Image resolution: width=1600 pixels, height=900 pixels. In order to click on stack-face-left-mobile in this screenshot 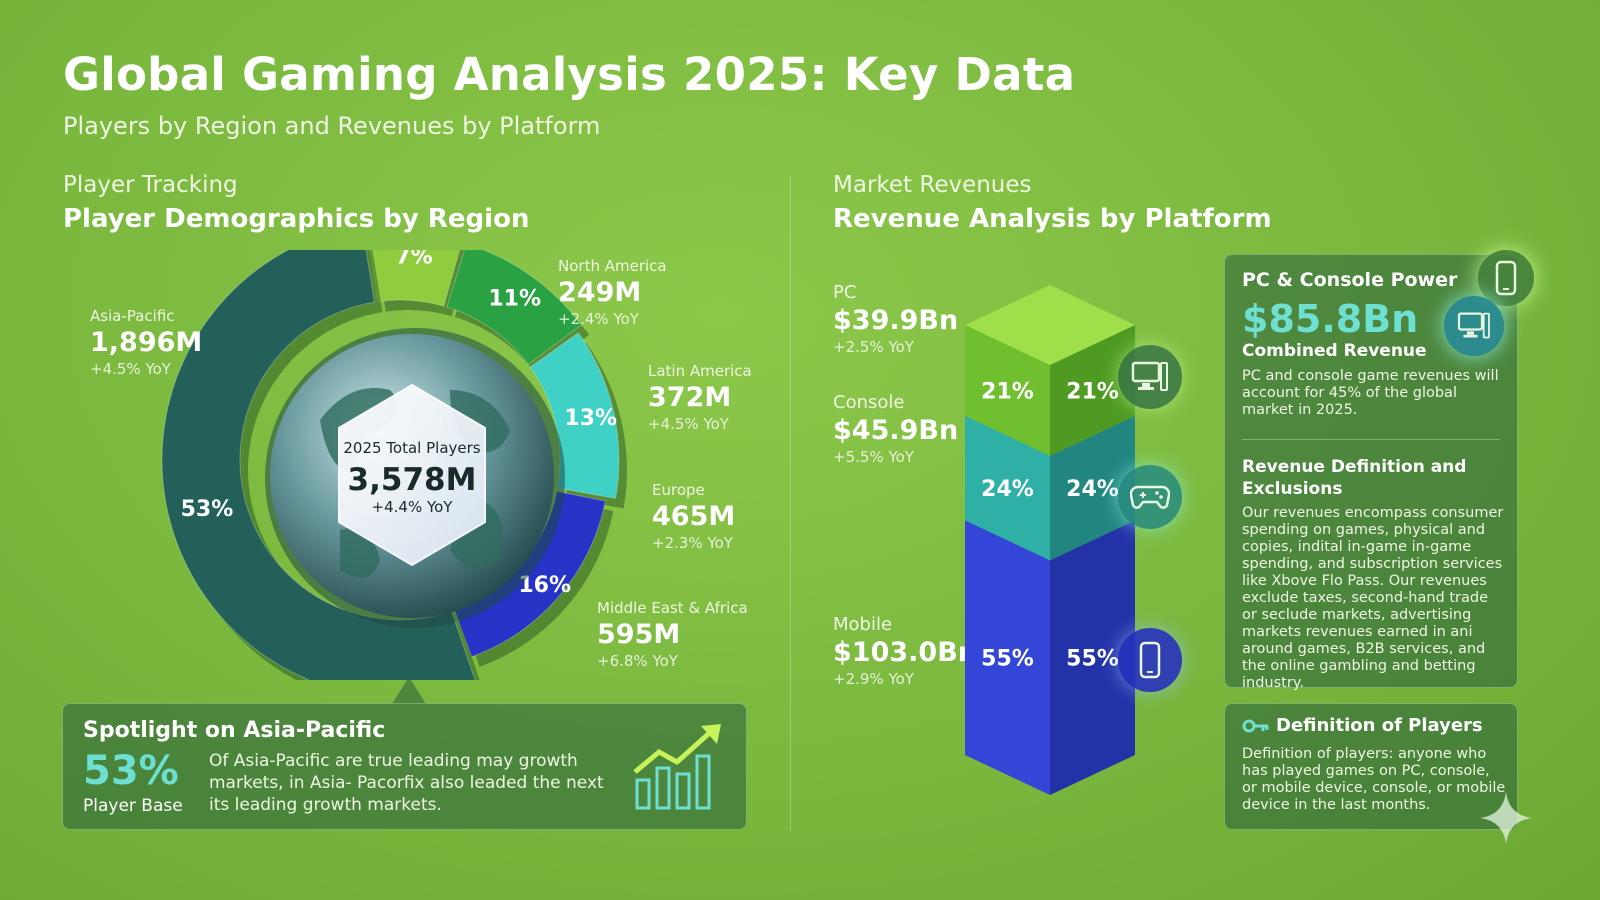, I will do `click(1007, 657)`.